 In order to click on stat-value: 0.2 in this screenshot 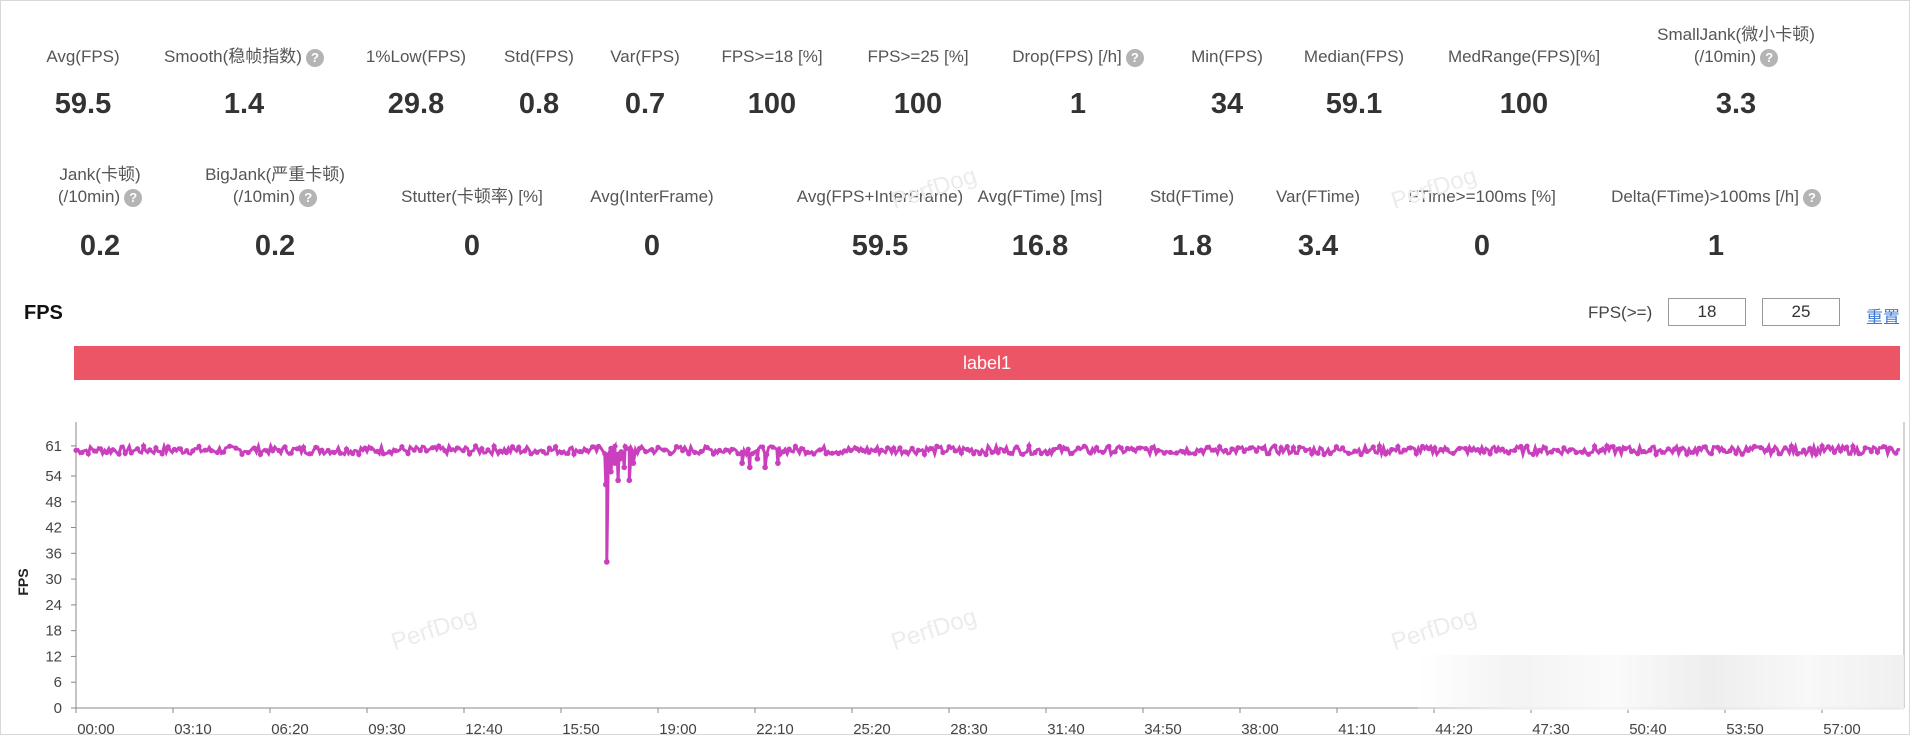, I will do `click(100, 246)`.